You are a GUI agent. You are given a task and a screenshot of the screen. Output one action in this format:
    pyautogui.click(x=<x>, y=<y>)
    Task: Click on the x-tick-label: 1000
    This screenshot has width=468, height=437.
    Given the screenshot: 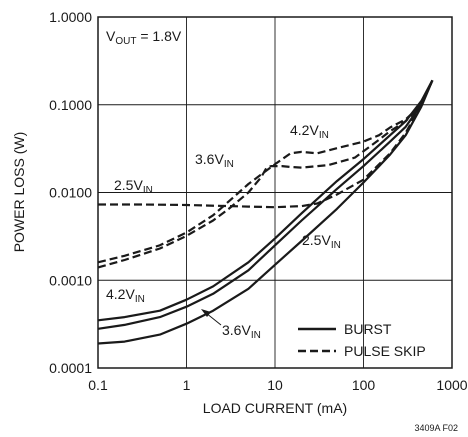 What is the action you would take?
    pyautogui.click(x=451, y=385)
    